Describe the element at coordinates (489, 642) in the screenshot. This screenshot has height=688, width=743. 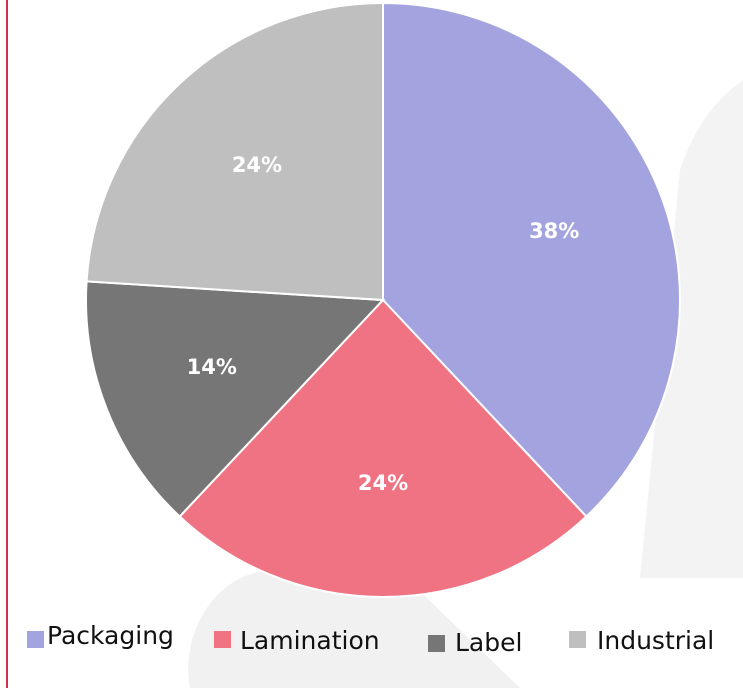
I see `legend-label-label: Label` at that location.